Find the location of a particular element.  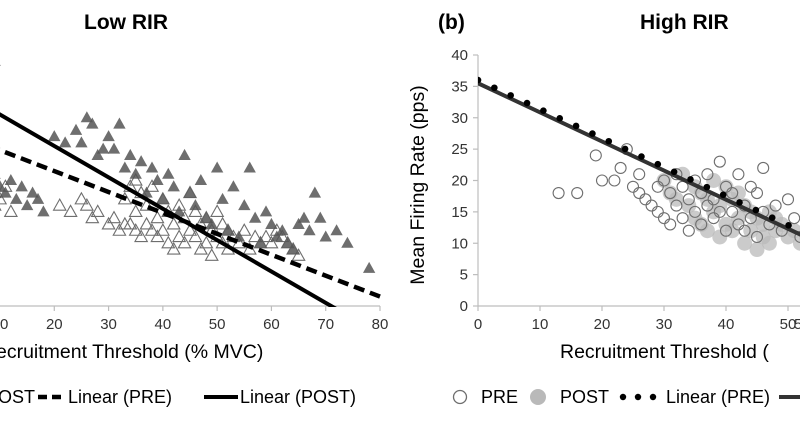

x-ticks: 2030405060708010 is located at coordinates (194, 319).